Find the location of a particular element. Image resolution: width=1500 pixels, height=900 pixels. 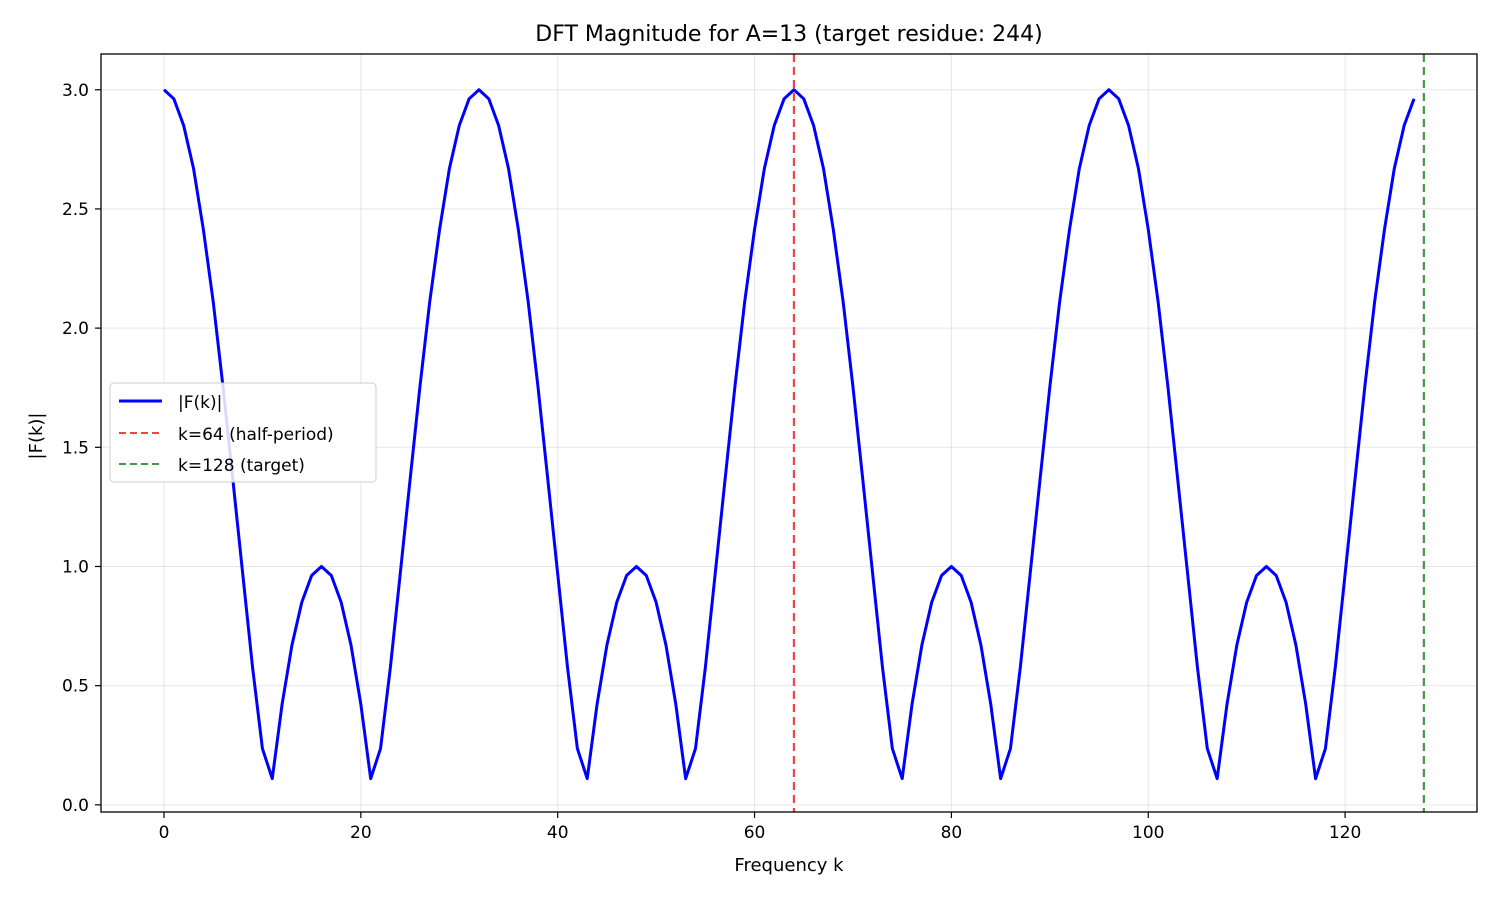

y-tick-label: 1.0 is located at coordinates (75, 567).